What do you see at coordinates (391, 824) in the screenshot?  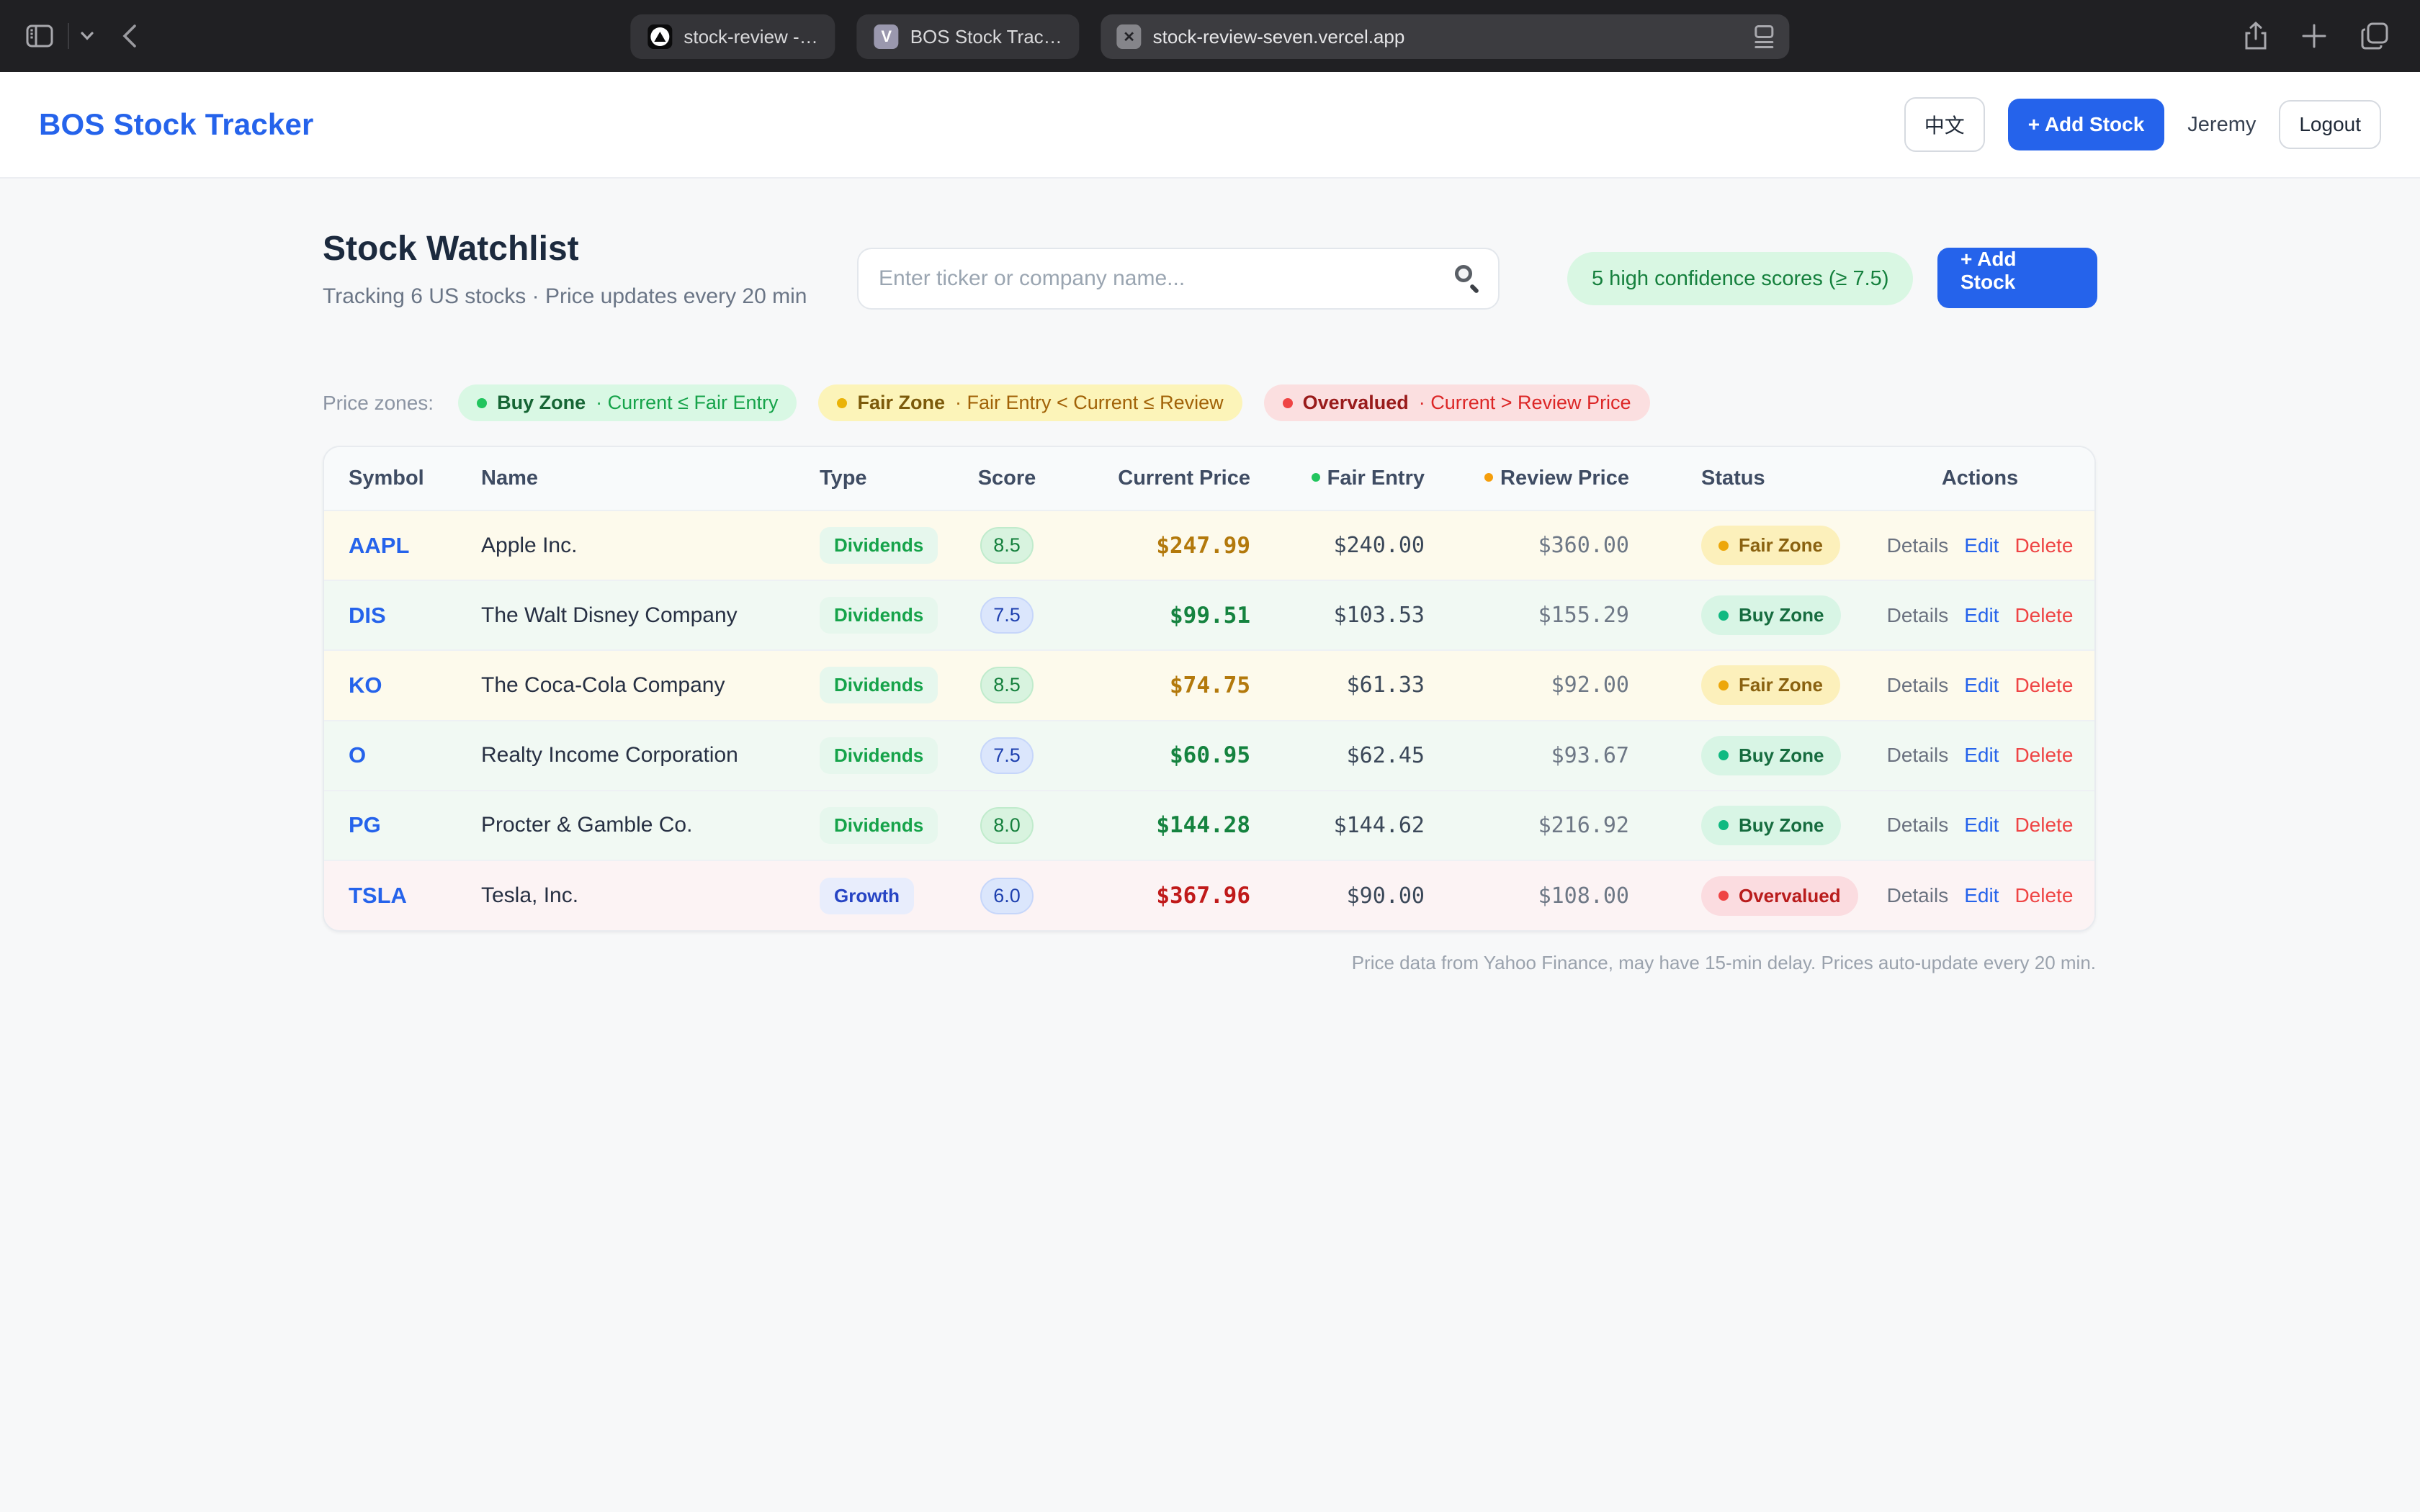 I see `stock-symbol: PG` at bounding box center [391, 824].